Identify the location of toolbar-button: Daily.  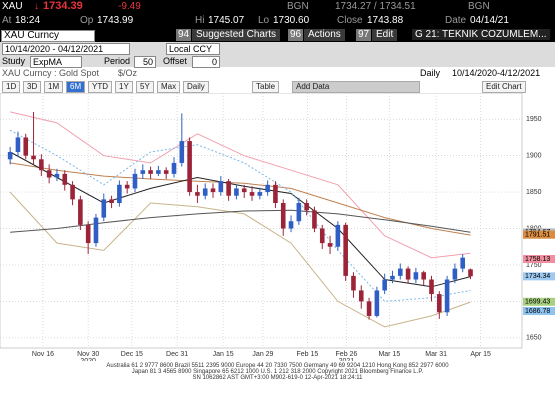
(196, 87).